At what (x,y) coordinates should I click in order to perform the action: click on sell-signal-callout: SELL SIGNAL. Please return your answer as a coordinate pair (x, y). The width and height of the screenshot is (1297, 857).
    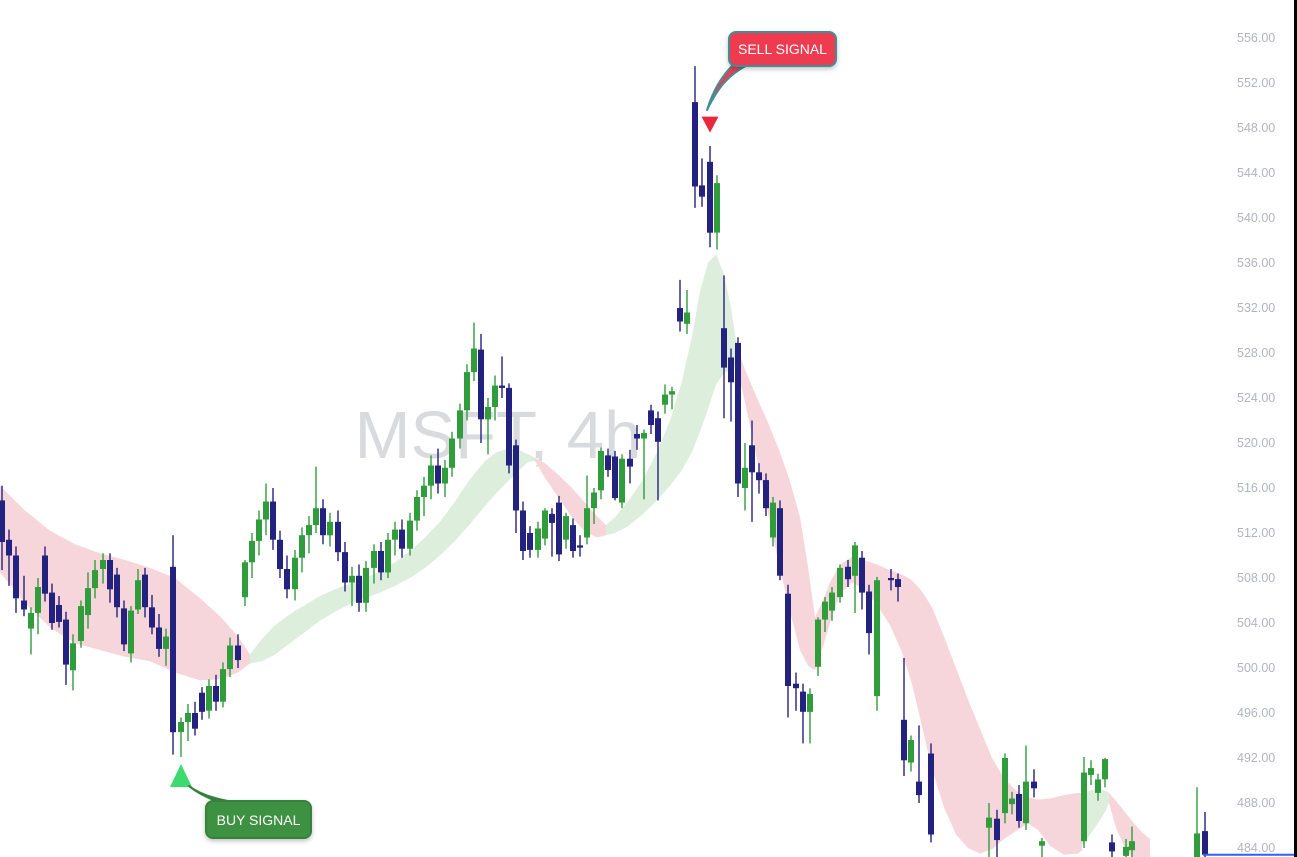
    Looking at the image, I should click on (782, 49).